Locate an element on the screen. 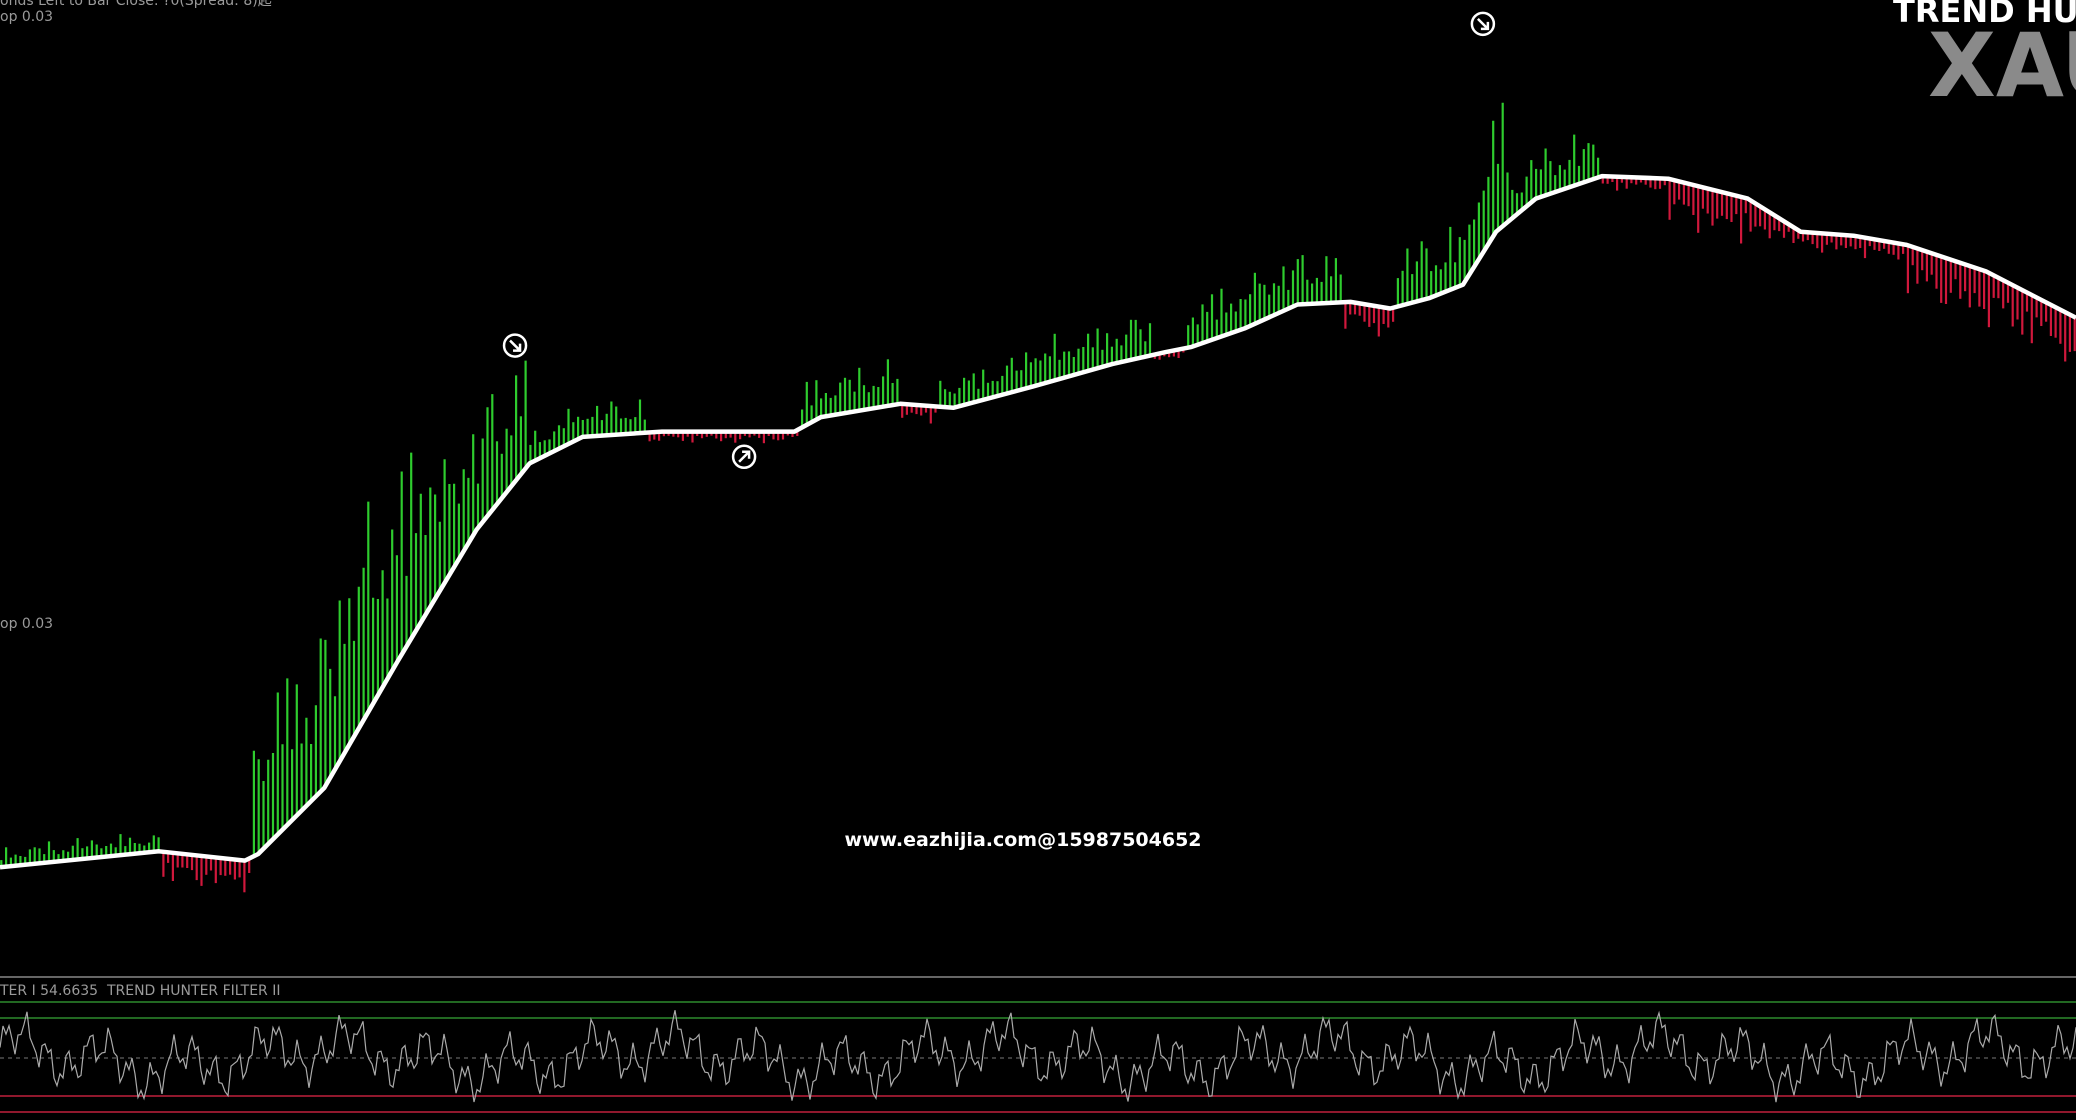 Image resolution: width=2076 pixels, height=1120 pixels. watermark: www.eazhijia.com@15987504652 is located at coordinates (1022, 840).